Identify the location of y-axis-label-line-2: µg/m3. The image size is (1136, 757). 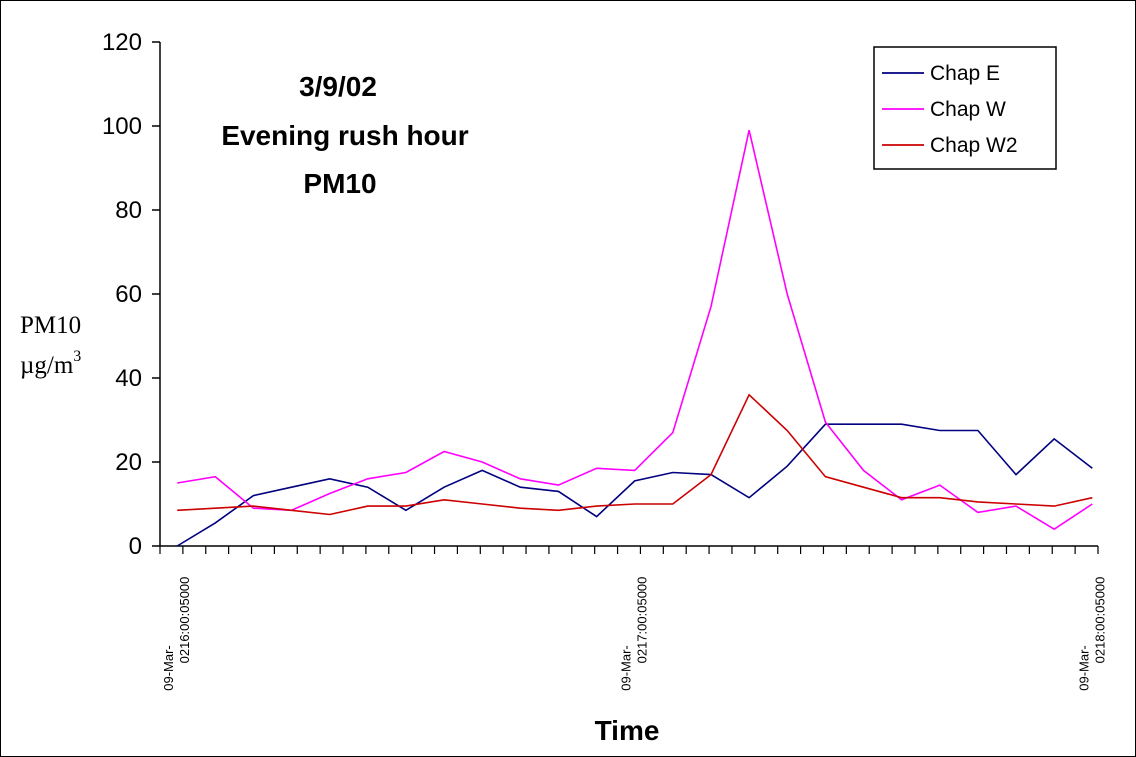
(50, 363).